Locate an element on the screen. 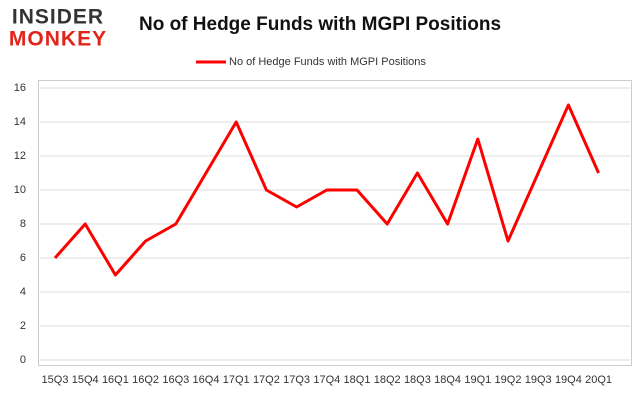  x-tick-label: 18Q2 is located at coordinates (387, 380).